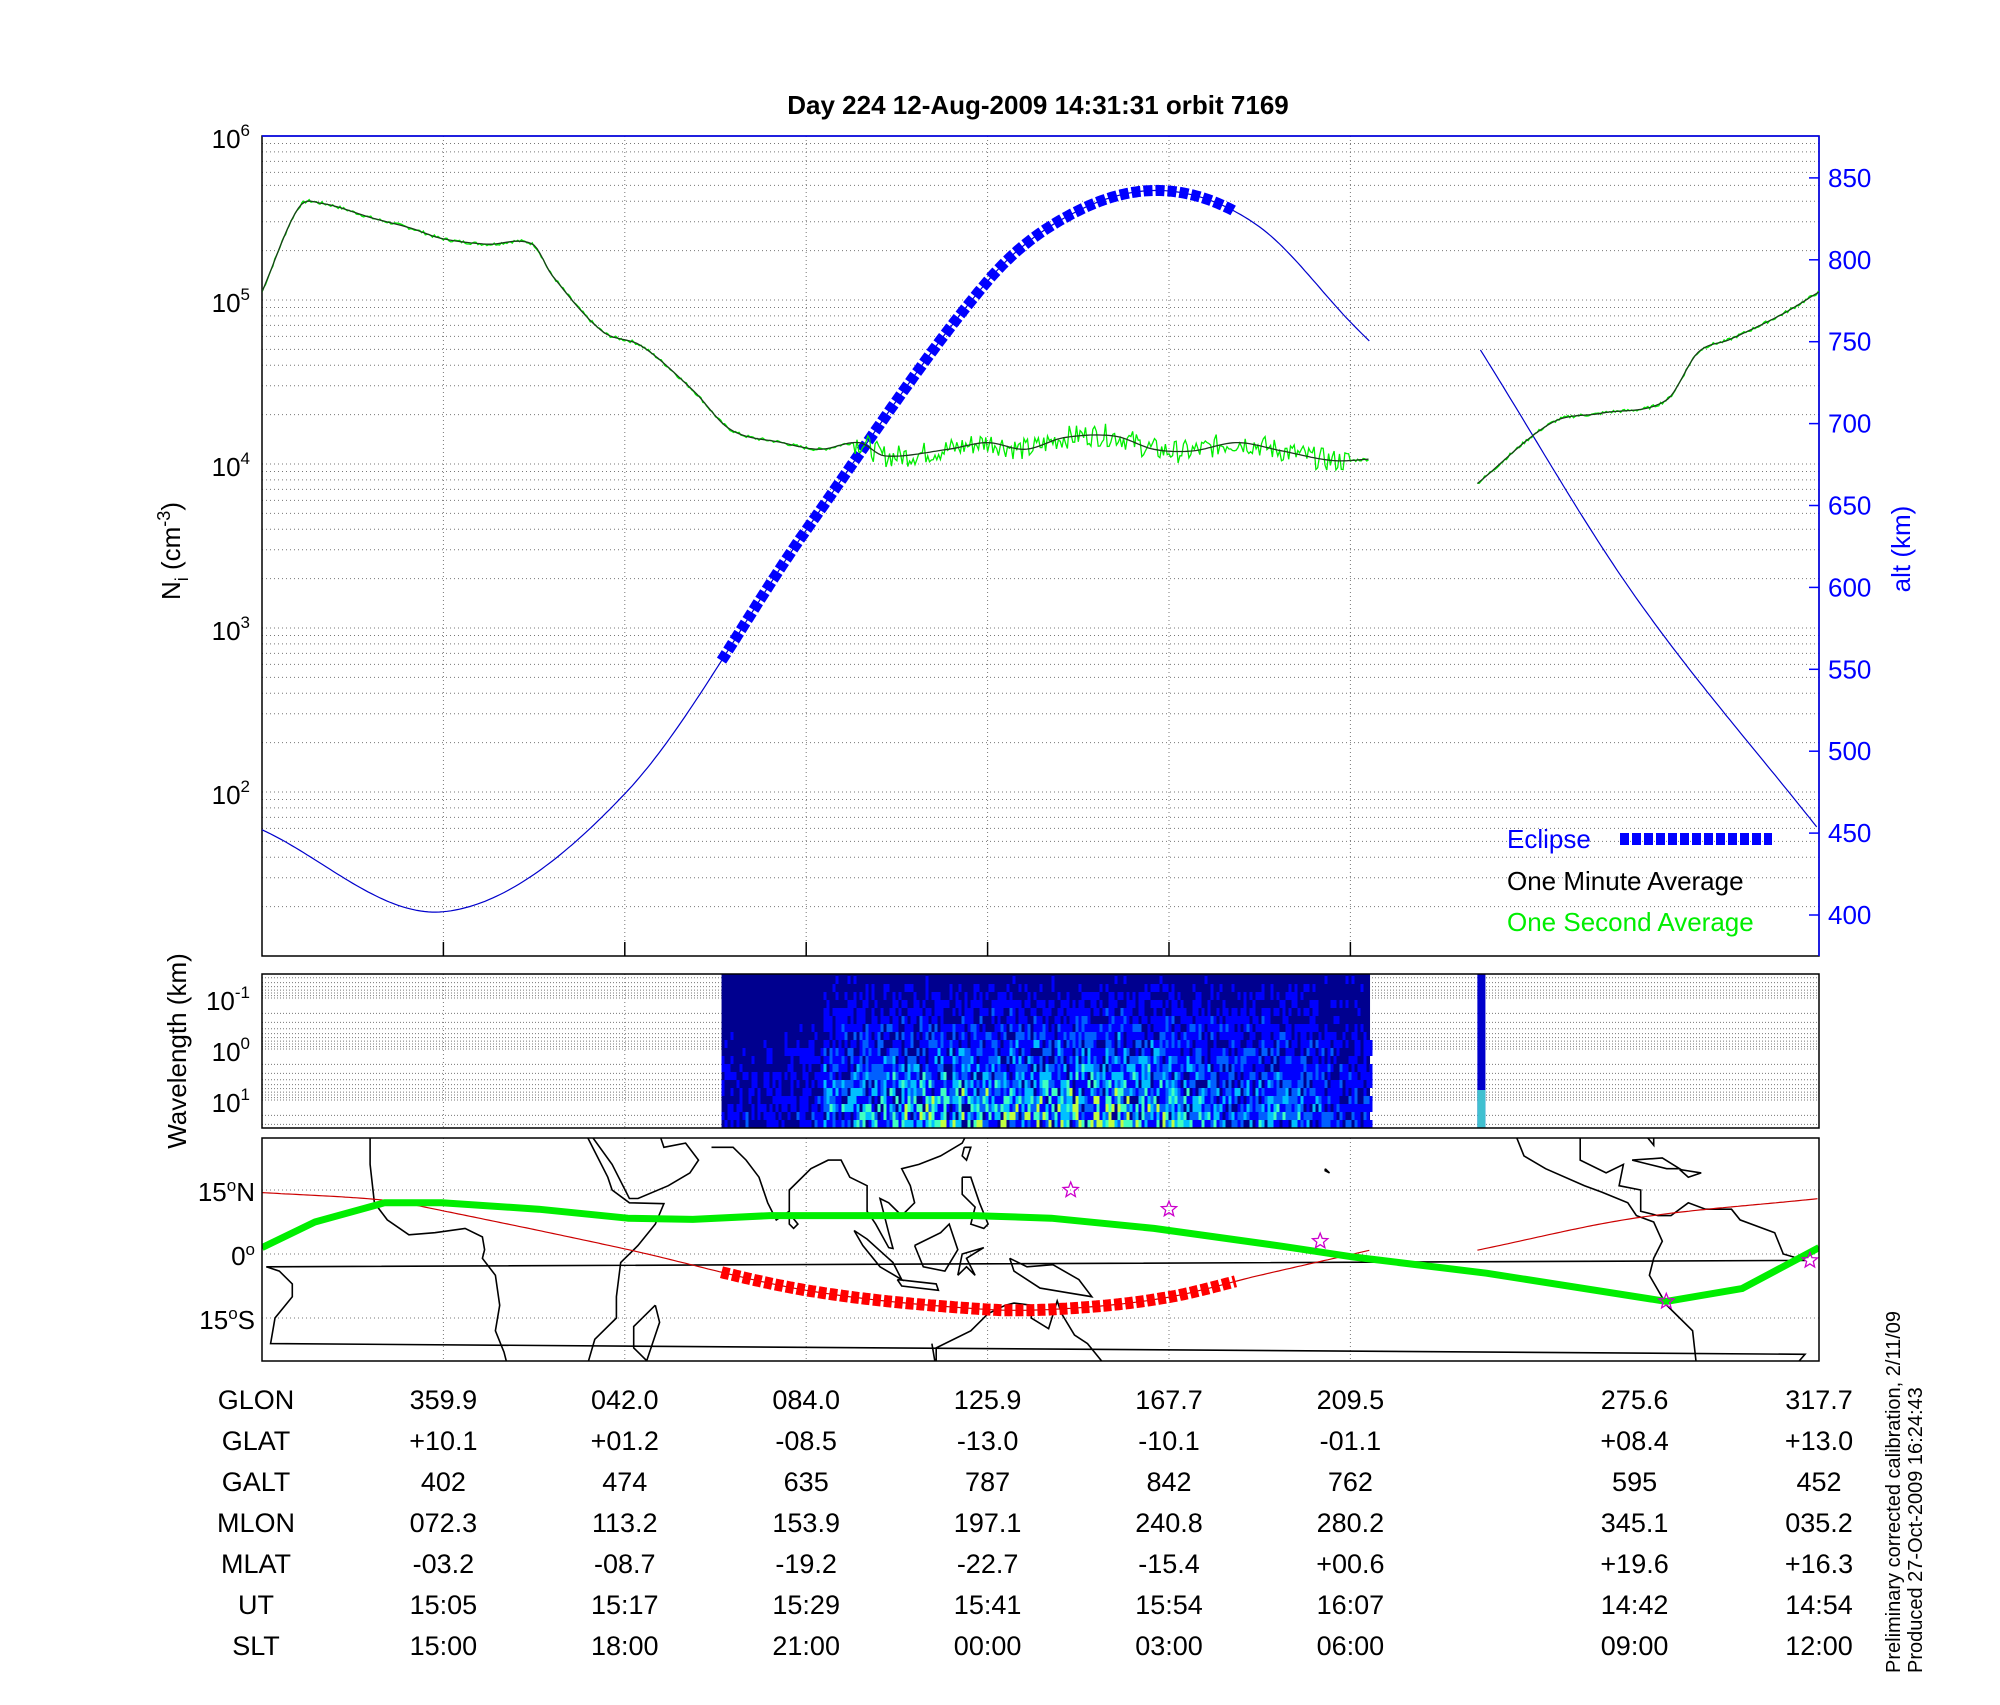 This screenshot has width=2000, height=1705. I want to click on ground-track-line, so click(1647, 1224).